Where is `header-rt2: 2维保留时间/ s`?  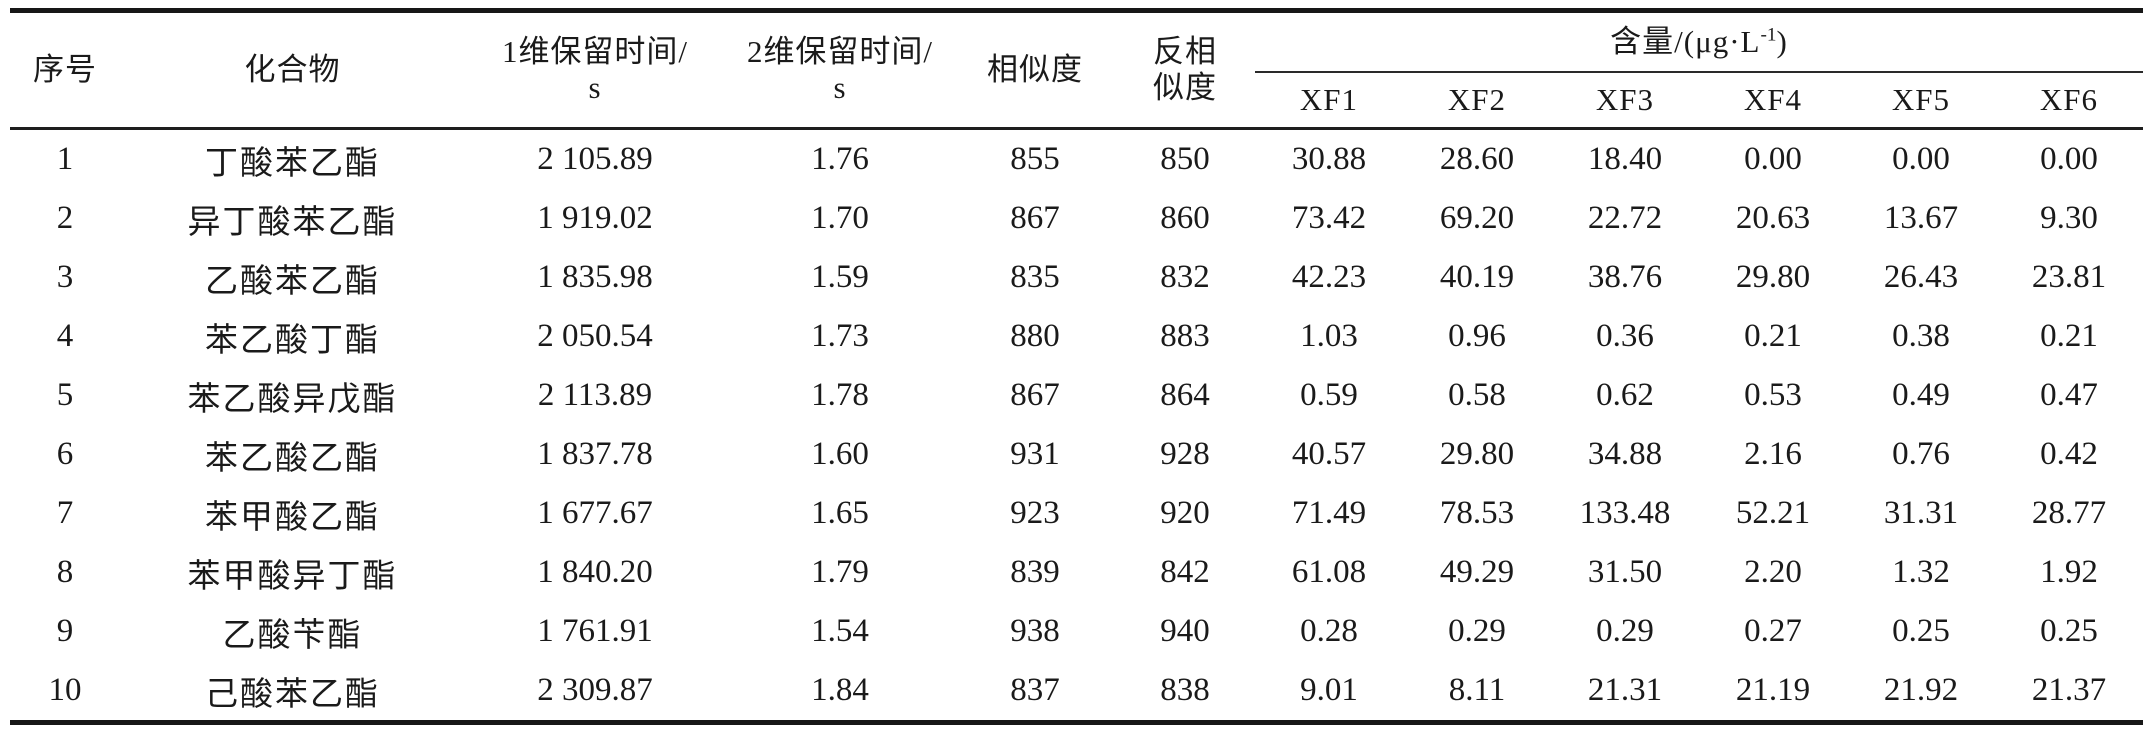
header-rt2: 2维保留时间/ s is located at coordinates (840, 70).